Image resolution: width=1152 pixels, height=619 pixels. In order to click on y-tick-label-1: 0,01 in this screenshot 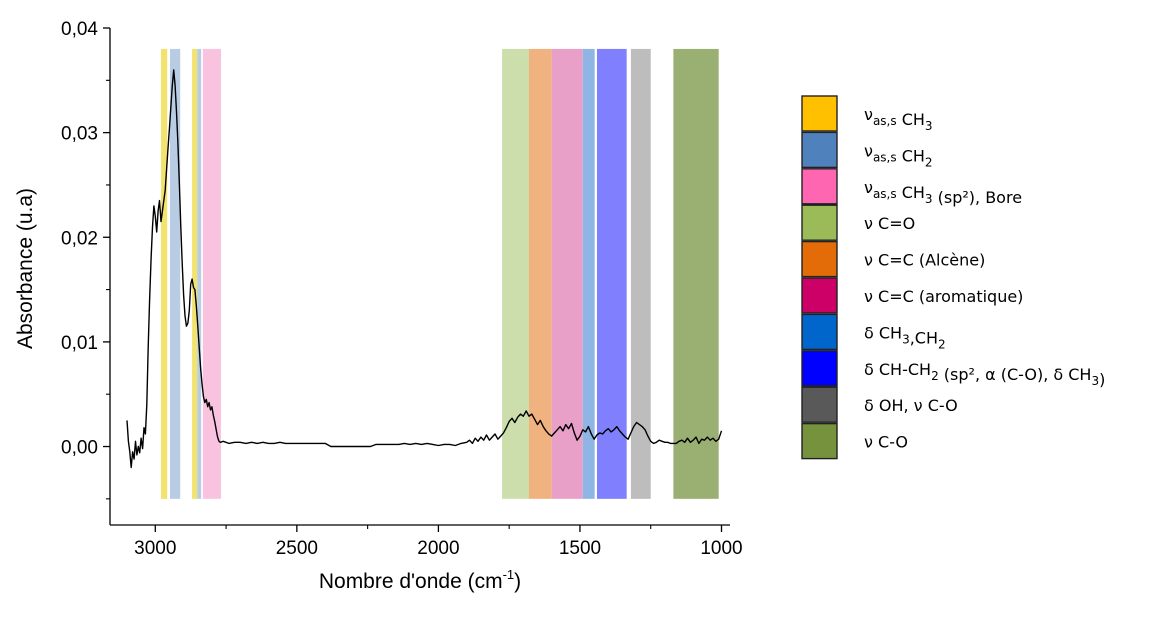, I will do `click(79, 343)`.